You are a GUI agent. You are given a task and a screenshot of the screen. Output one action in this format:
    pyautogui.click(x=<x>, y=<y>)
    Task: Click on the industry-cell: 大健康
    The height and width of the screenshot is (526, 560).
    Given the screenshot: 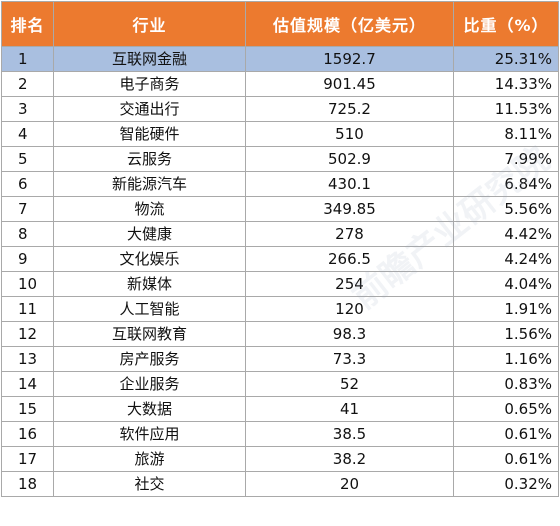 What is the action you would take?
    pyautogui.click(x=149, y=234)
    